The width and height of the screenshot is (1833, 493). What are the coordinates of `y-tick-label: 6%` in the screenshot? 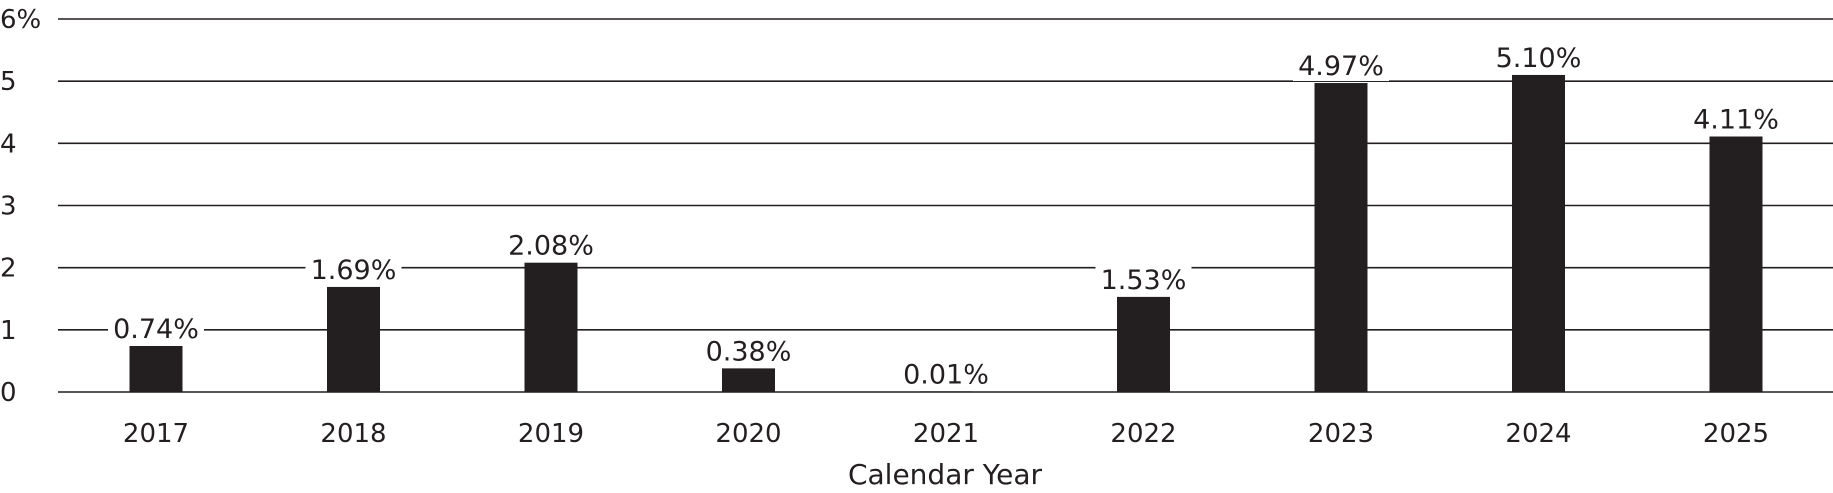 It's located at (20, 20).